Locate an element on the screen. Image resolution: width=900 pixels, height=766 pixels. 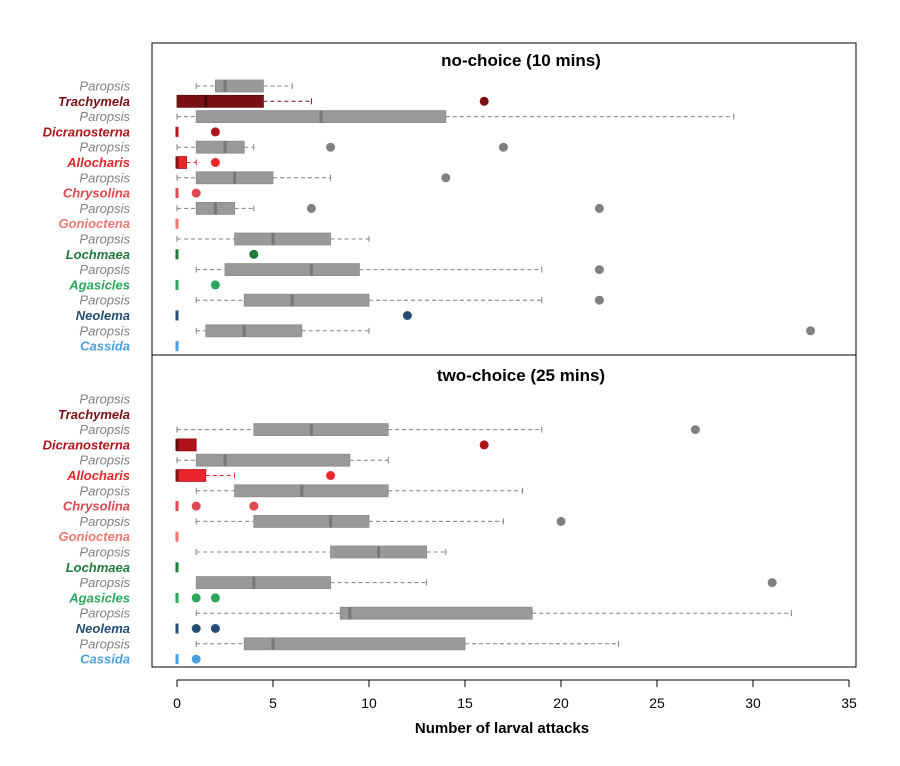
x-tick-label: 15 is located at coordinates (465, 703).